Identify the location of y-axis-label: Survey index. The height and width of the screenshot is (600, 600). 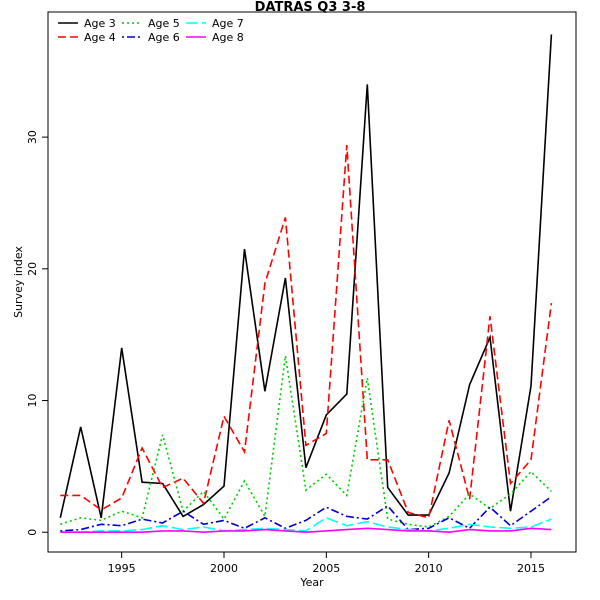
(18, 282).